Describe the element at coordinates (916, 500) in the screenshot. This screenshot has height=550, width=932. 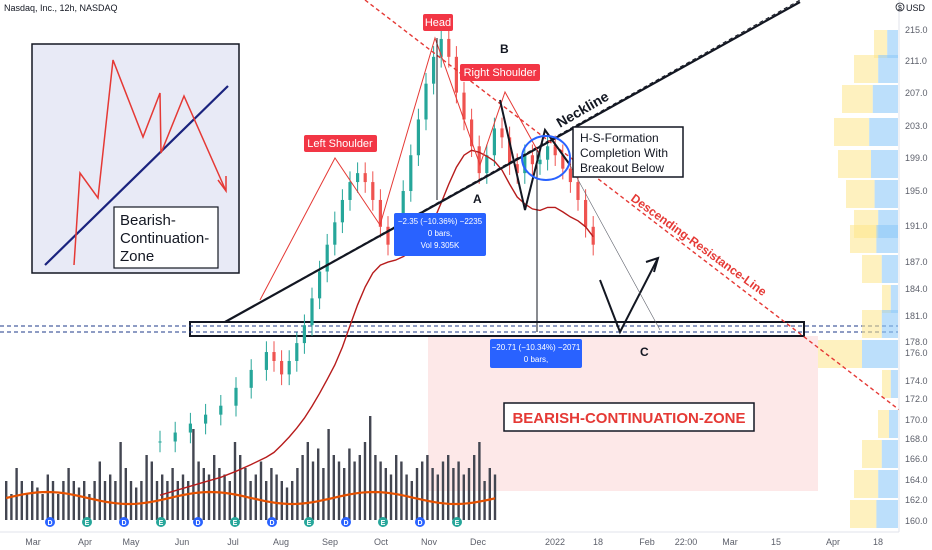
I see `price-tick: 162.0` at that location.